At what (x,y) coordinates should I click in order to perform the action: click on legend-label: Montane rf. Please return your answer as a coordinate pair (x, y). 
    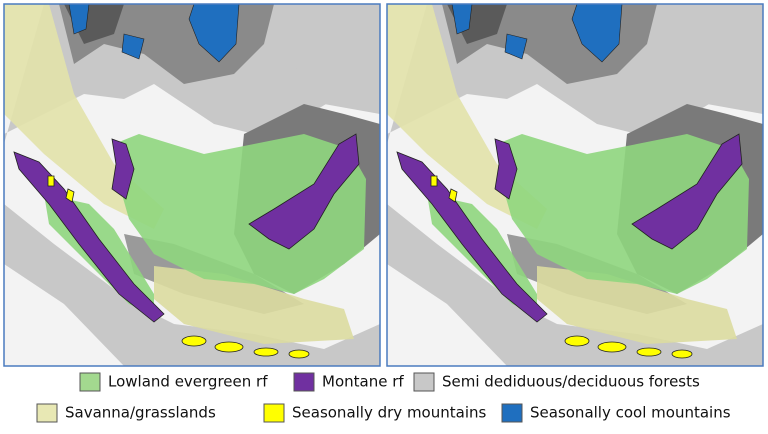
    Looking at the image, I should click on (363, 382).